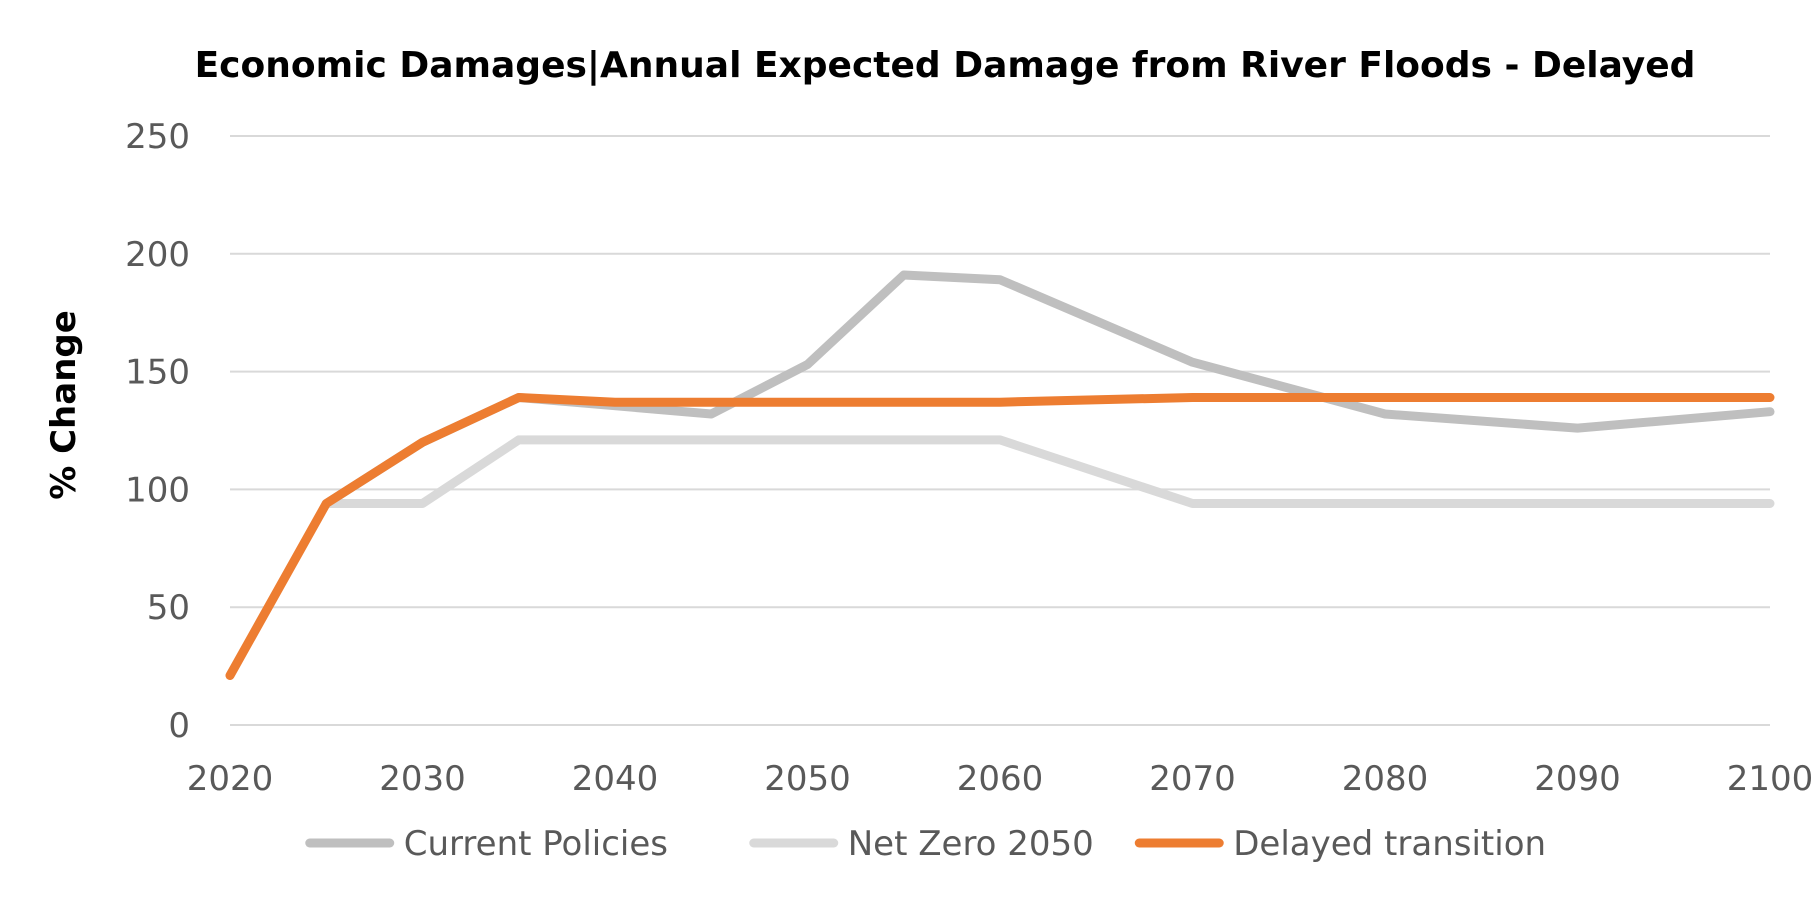  I want to click on x-tick-label: 2100, so click(1770, 779).